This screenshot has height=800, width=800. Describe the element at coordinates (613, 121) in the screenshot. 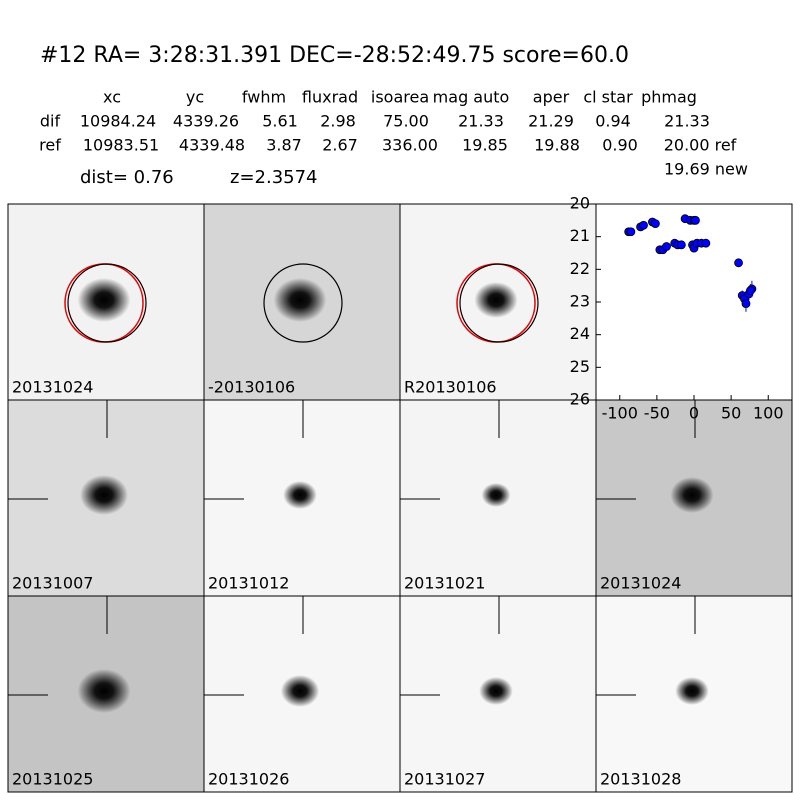

I see `table-cell: 0.94` at that location.